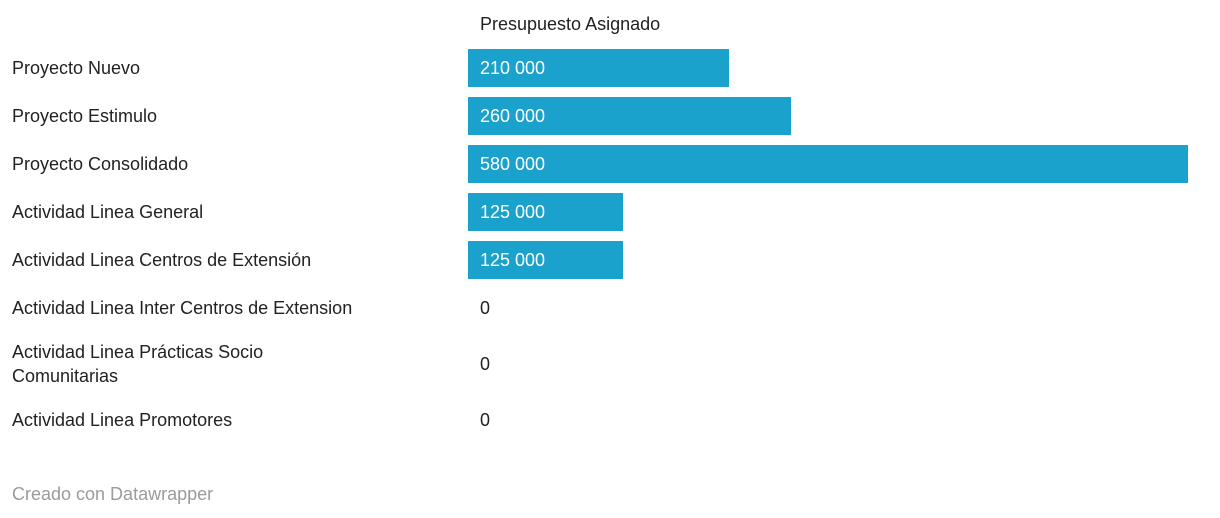  I want to click on category-label: Actividad Linea Promotores, so click(122, 420).